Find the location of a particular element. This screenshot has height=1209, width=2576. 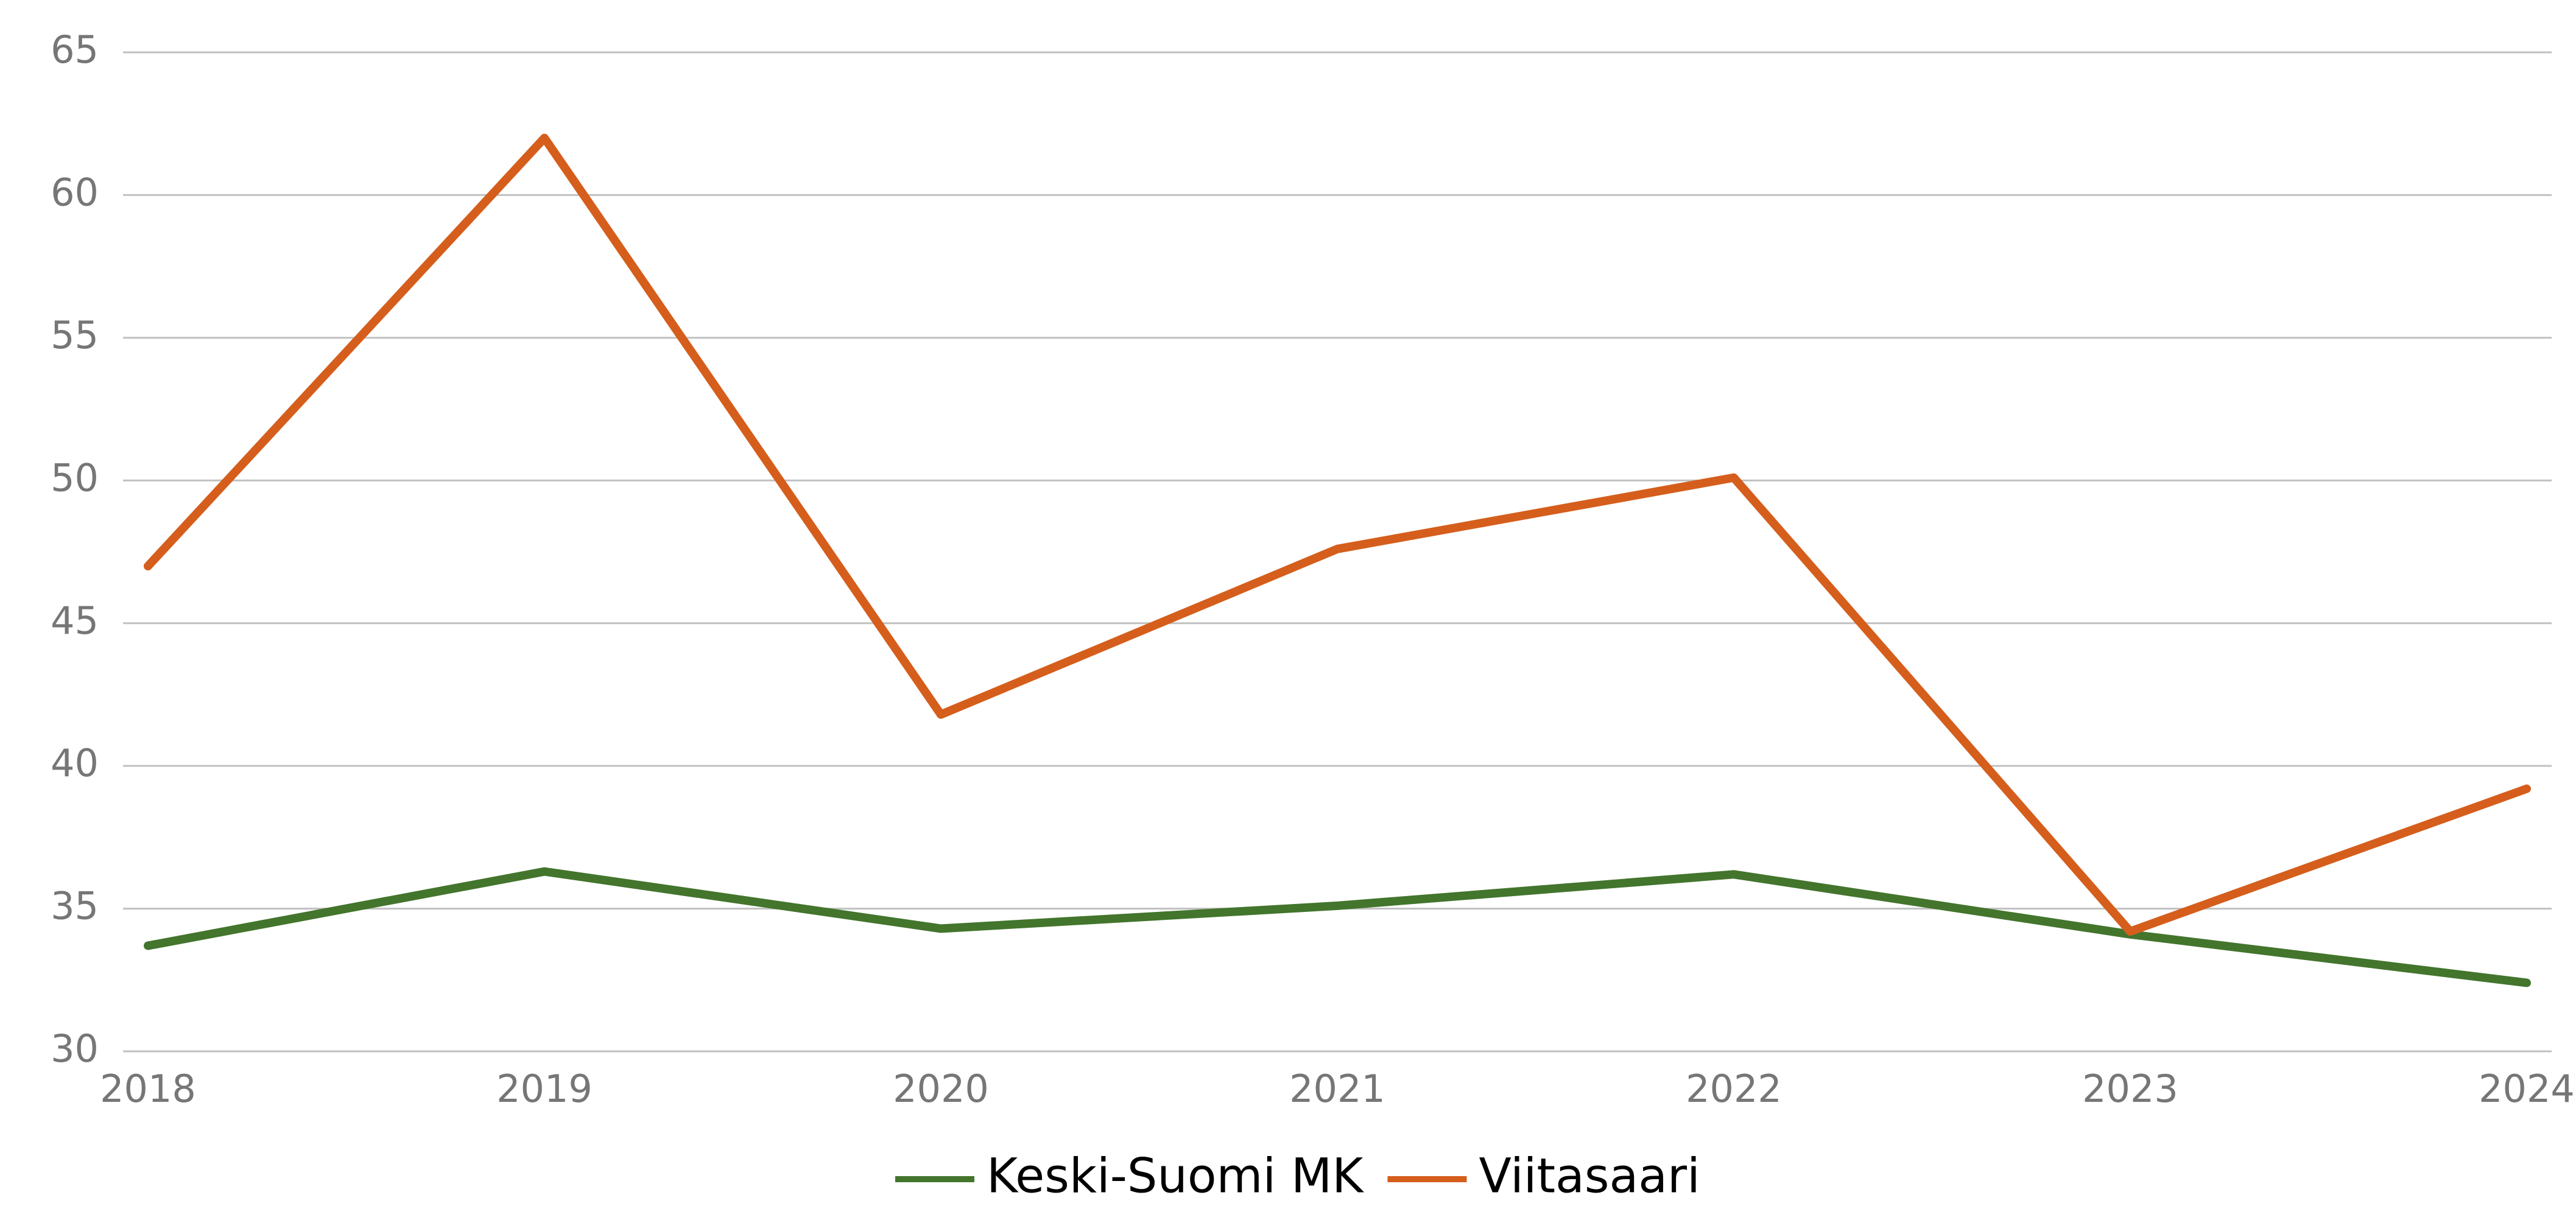

legend-label: Viitasaari is located at coordinates (1589, 1176).